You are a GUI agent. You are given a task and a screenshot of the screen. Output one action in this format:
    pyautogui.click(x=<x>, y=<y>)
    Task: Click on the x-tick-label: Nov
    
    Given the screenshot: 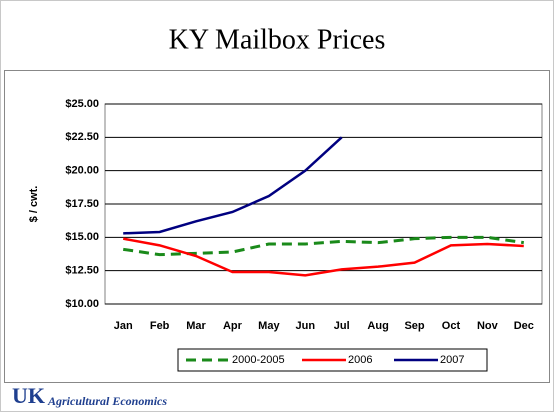 What is the action you would take?
    pyautogui.click(x=488, y=326)
    